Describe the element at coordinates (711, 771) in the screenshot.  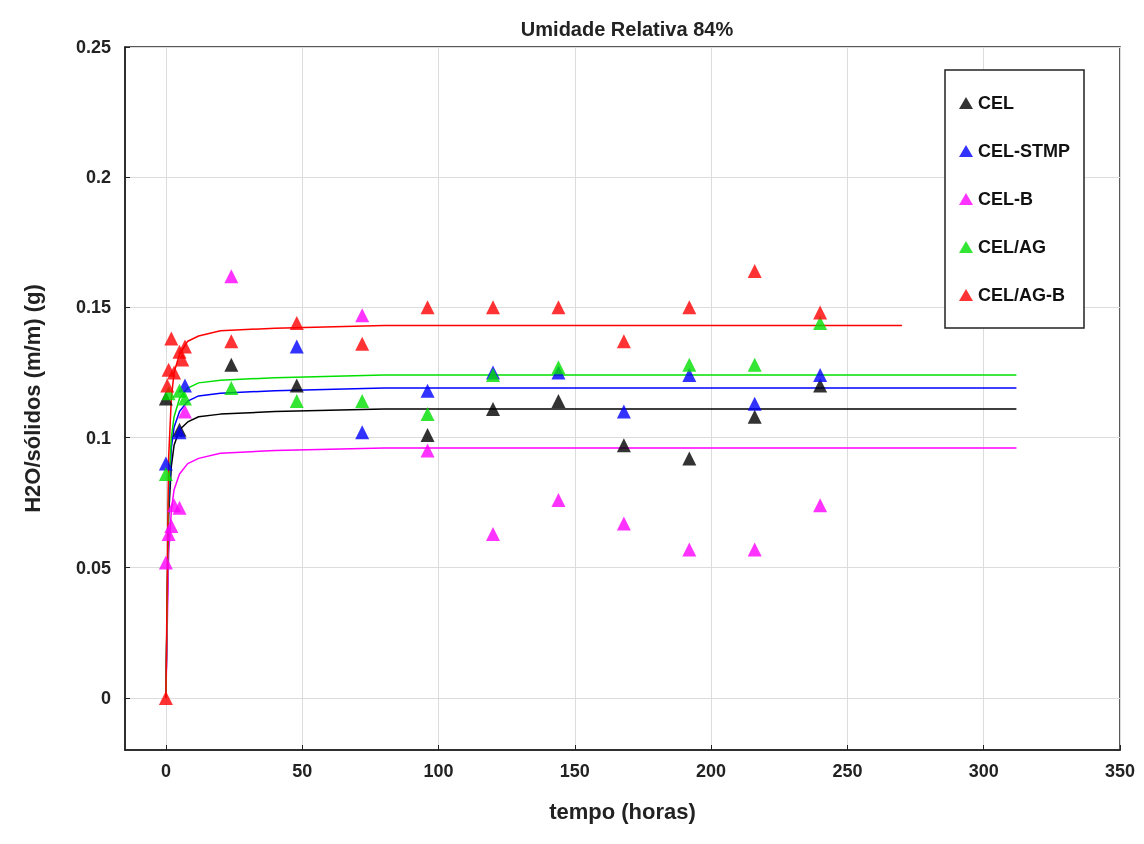
I see `x-tick-label: 200` at that location.